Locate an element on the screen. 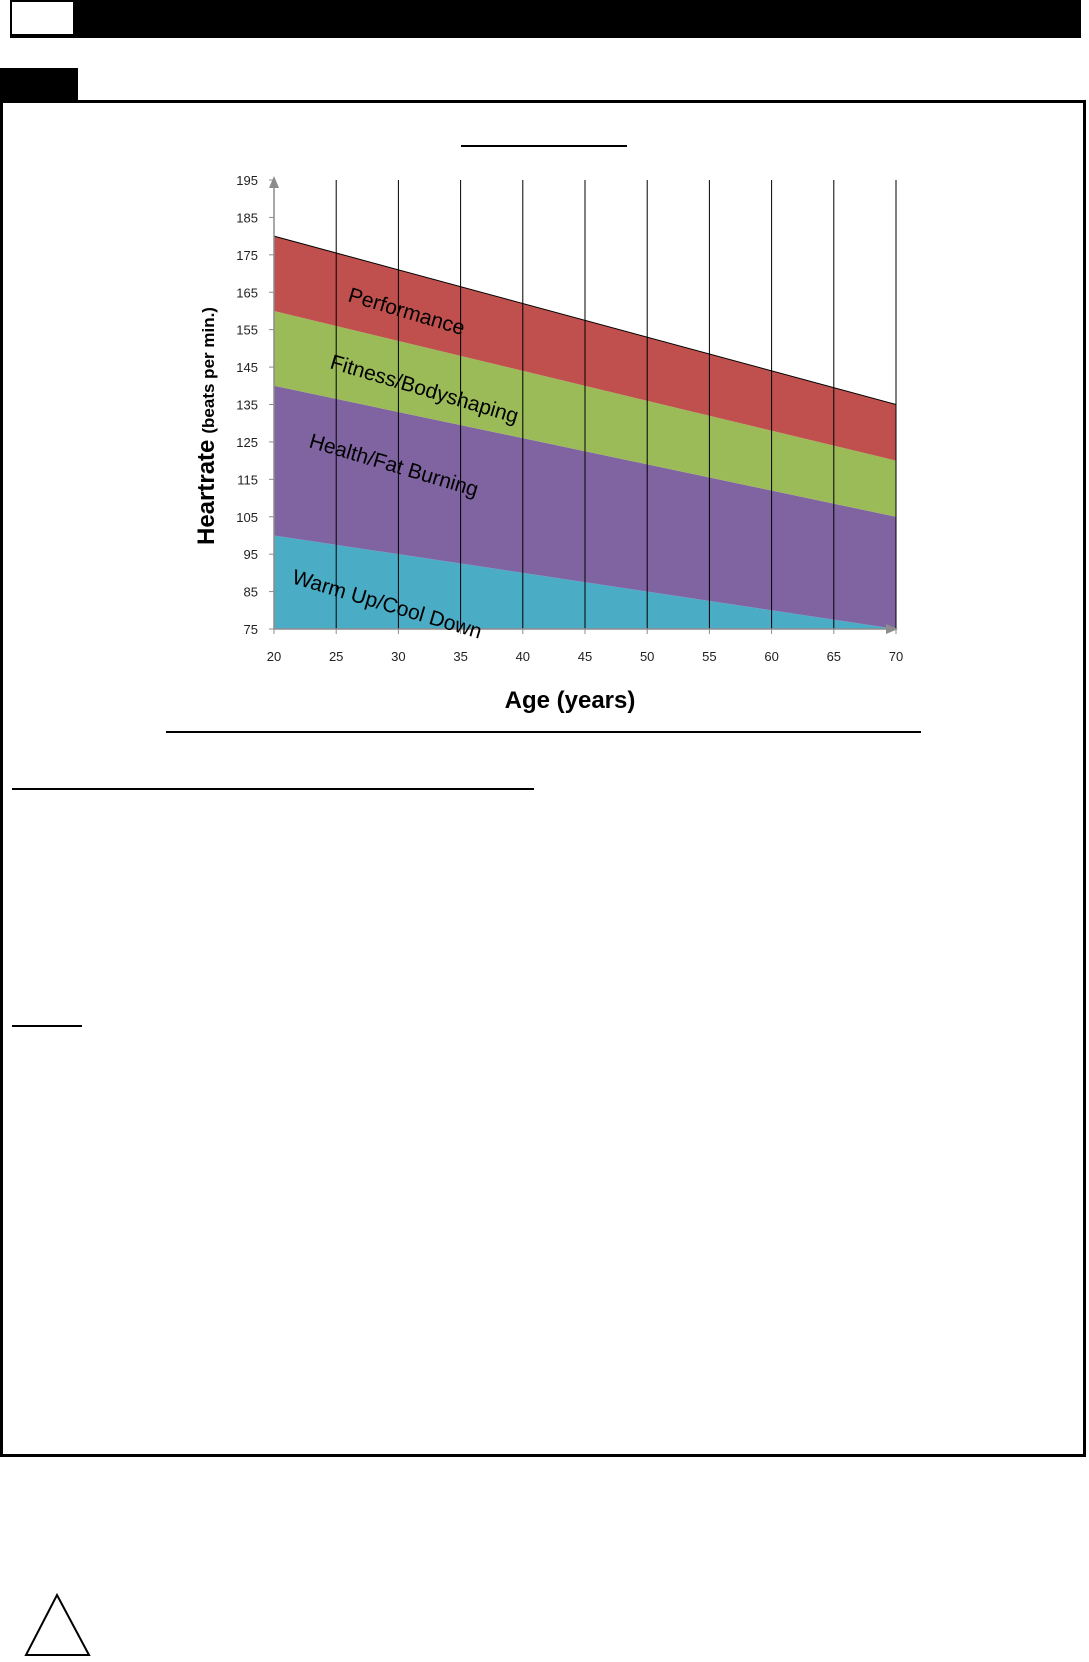  y-tick-label: 95 is located at coordinates (251, 554).